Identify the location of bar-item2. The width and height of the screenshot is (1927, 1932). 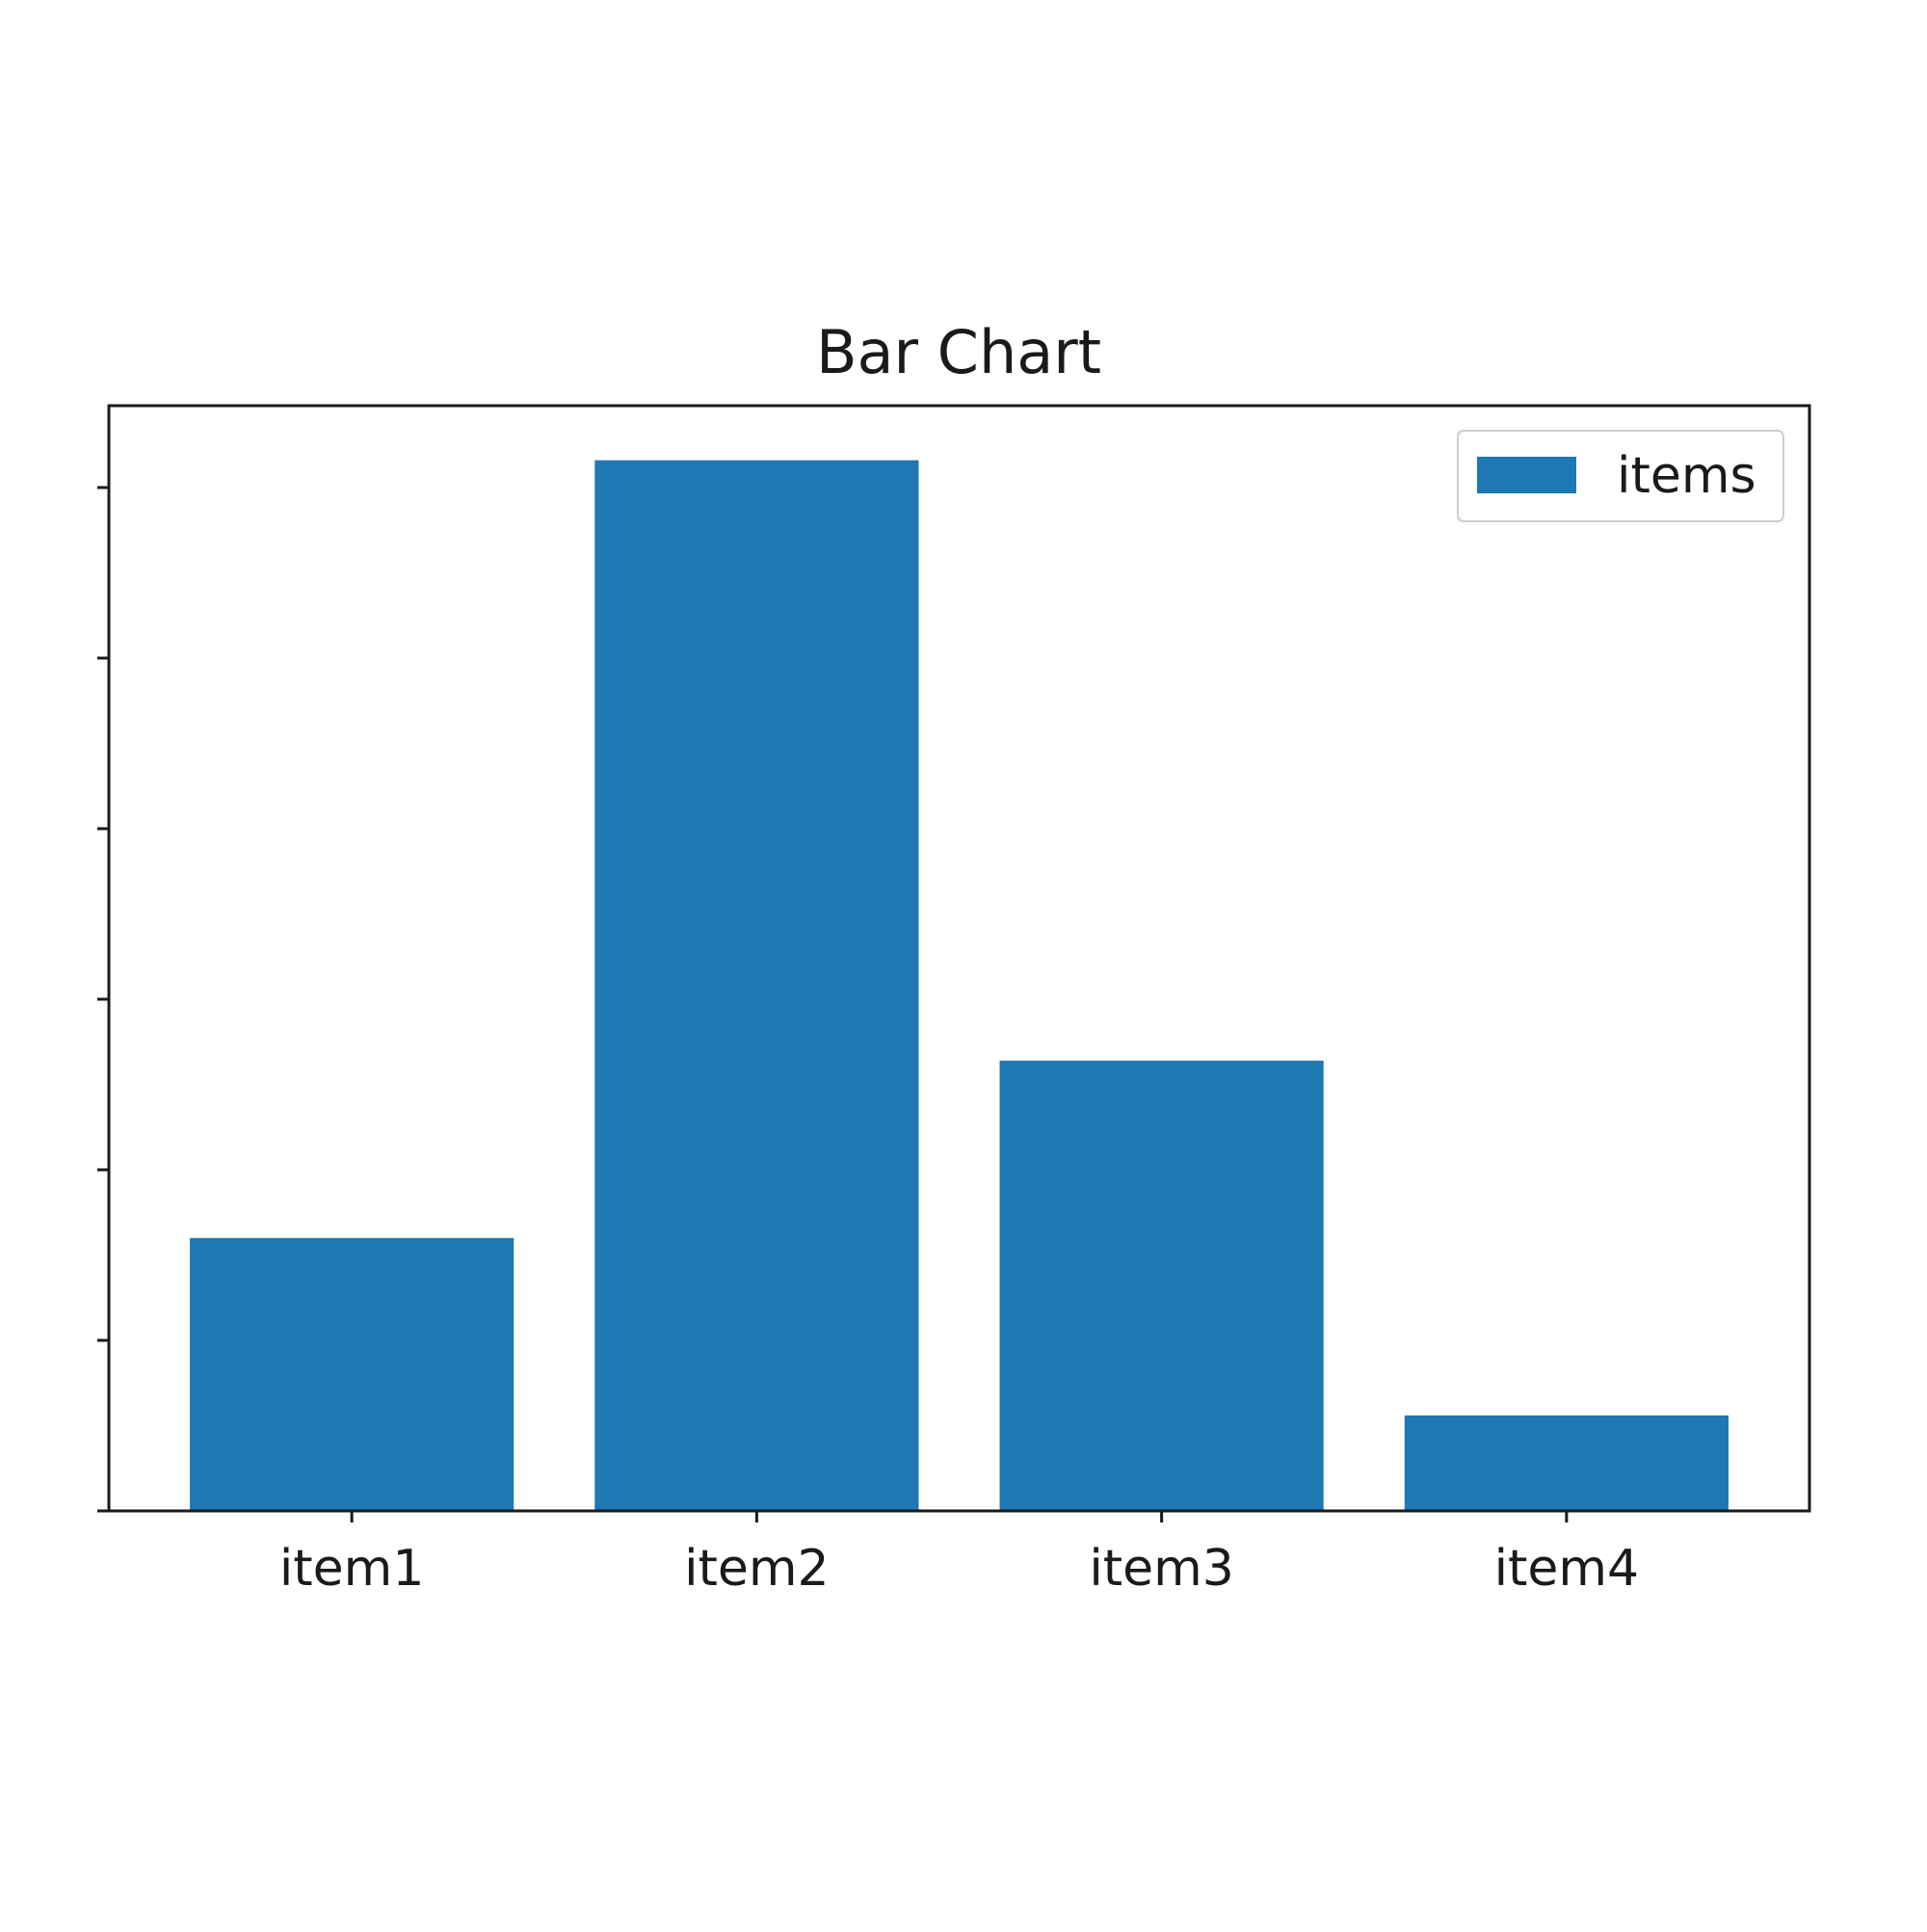
(756, 985).